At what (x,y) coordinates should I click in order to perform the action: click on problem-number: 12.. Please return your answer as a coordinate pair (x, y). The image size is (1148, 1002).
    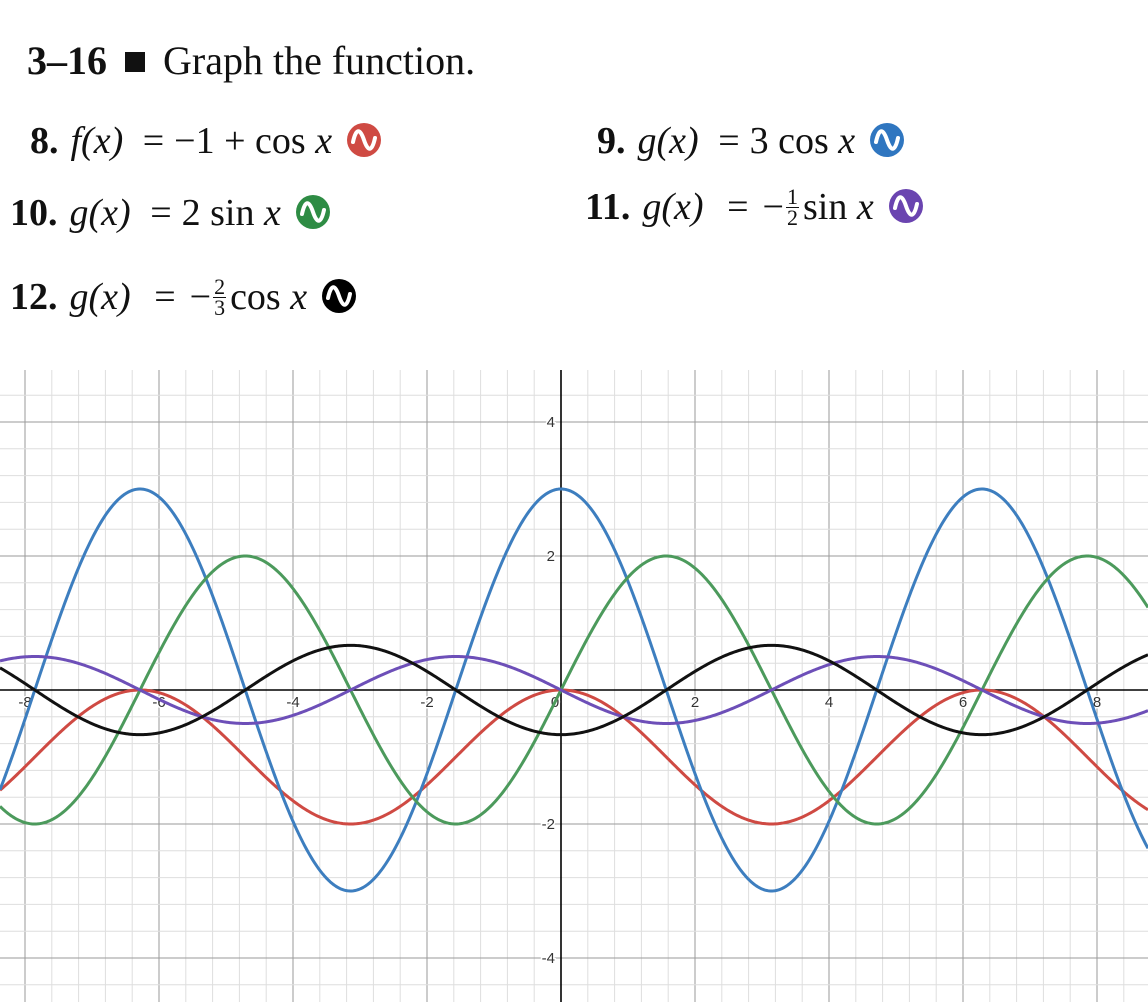
    Looking at the image, I should click on (34, 297).